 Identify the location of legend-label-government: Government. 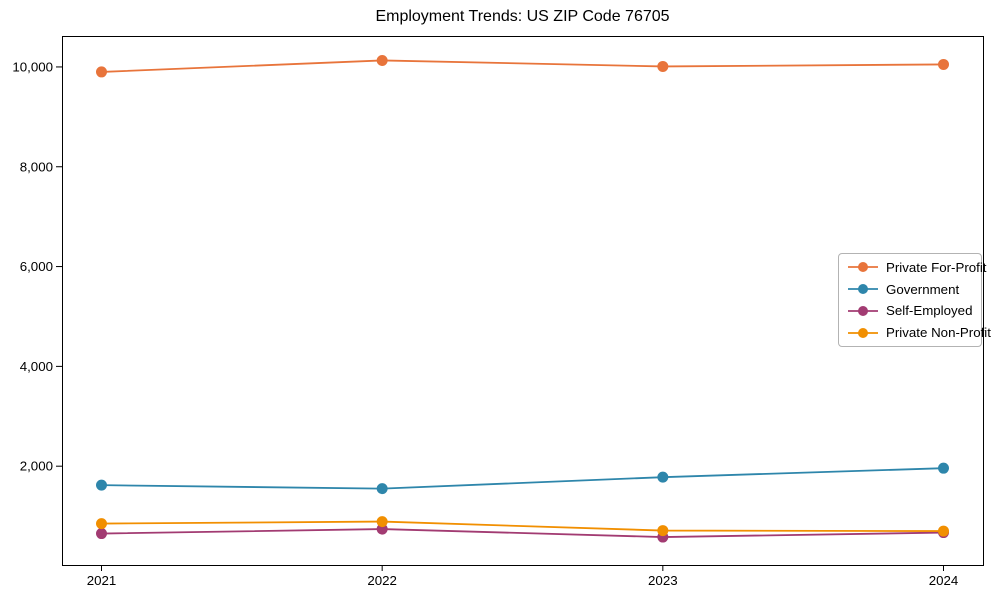
(923, 289).